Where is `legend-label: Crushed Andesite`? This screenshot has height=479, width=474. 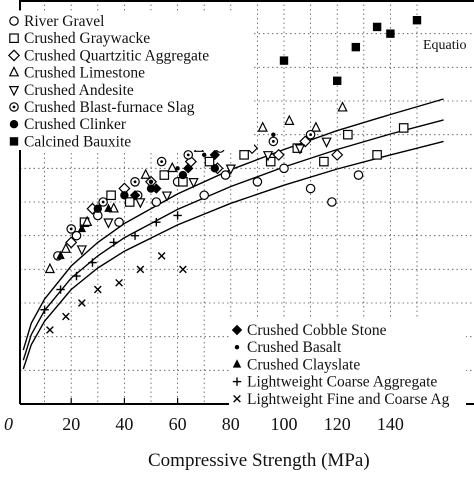
legend-label: Crushed Andesite is located at coordinates (79, 90).